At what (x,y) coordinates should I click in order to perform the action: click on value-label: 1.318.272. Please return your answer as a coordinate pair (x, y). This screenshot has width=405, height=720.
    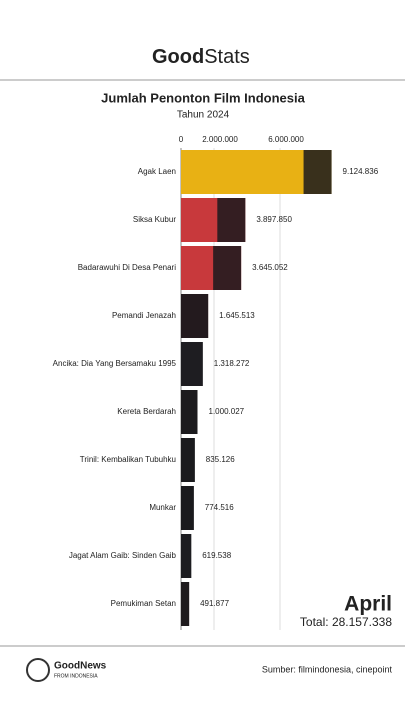
    Looking at the image, I should click on (232, 363).